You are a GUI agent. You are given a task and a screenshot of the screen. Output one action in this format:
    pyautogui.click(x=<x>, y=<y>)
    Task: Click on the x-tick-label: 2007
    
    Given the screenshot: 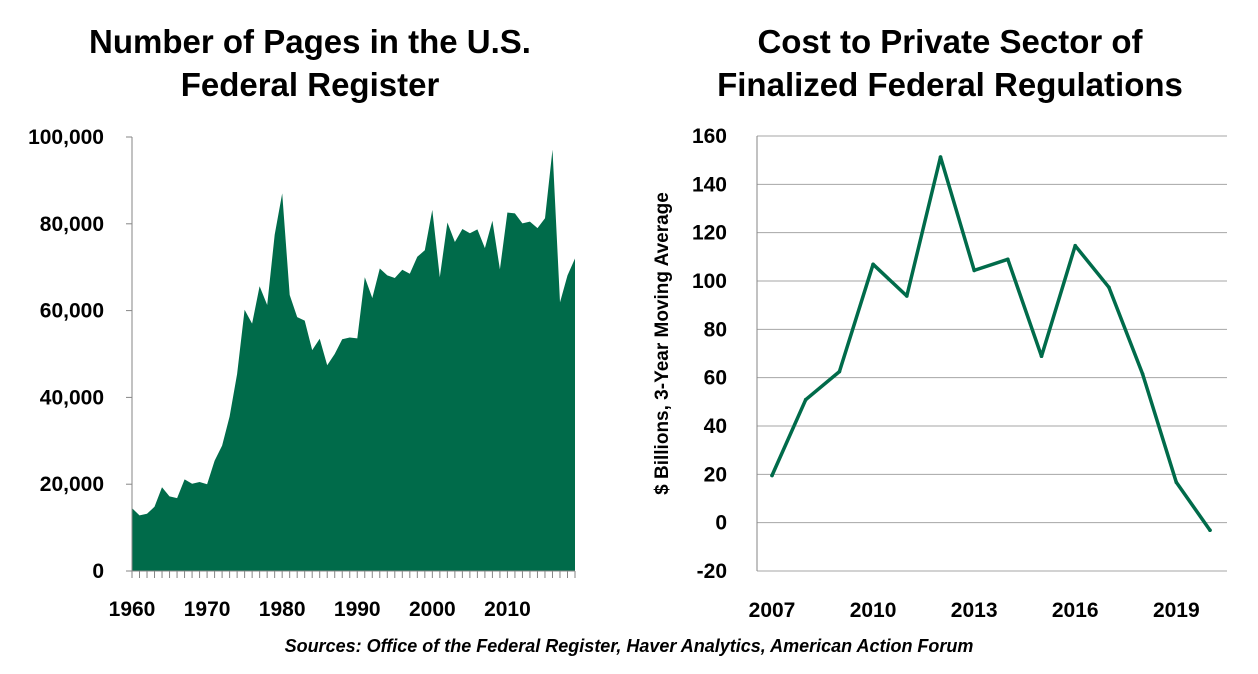 What is the action you would take?
    pyautogui.click(x=772, y=610)
    